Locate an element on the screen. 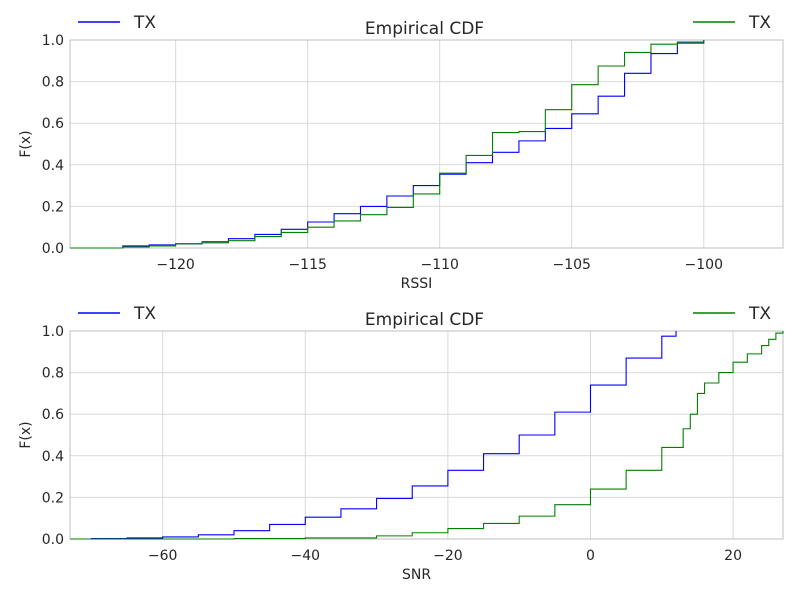 Image resolution: width=800 pixels, height=604 pixels. x-tick-label: −105 is located at coordinates (572, 265).